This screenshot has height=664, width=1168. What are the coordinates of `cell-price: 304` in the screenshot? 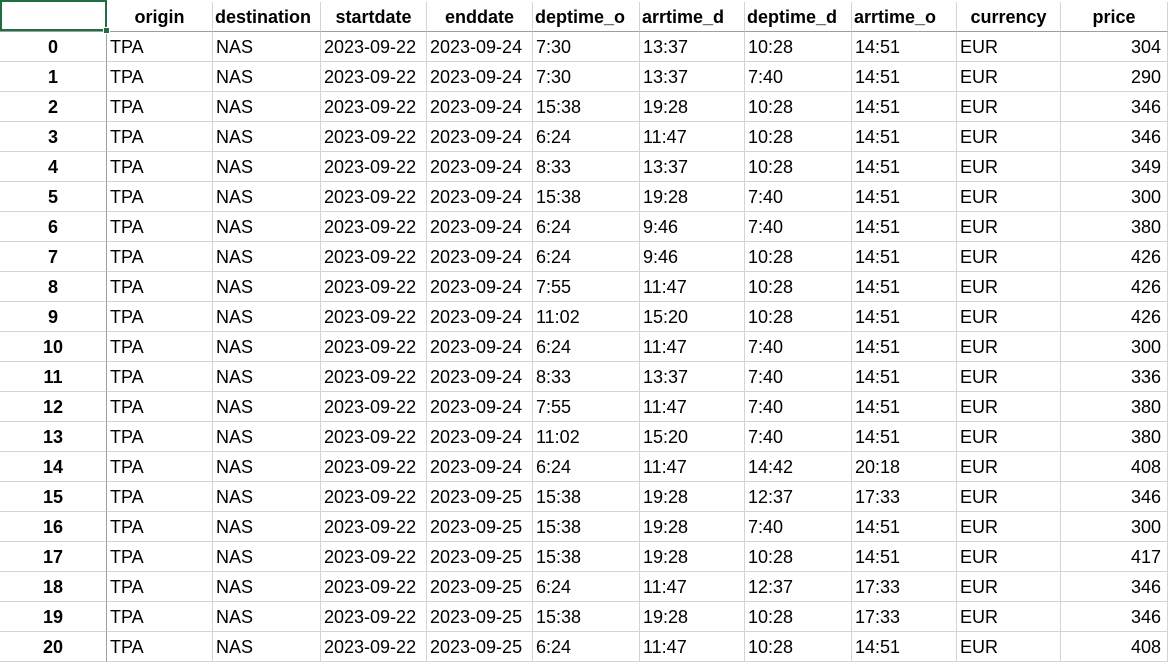 It's located at (1114, 47).